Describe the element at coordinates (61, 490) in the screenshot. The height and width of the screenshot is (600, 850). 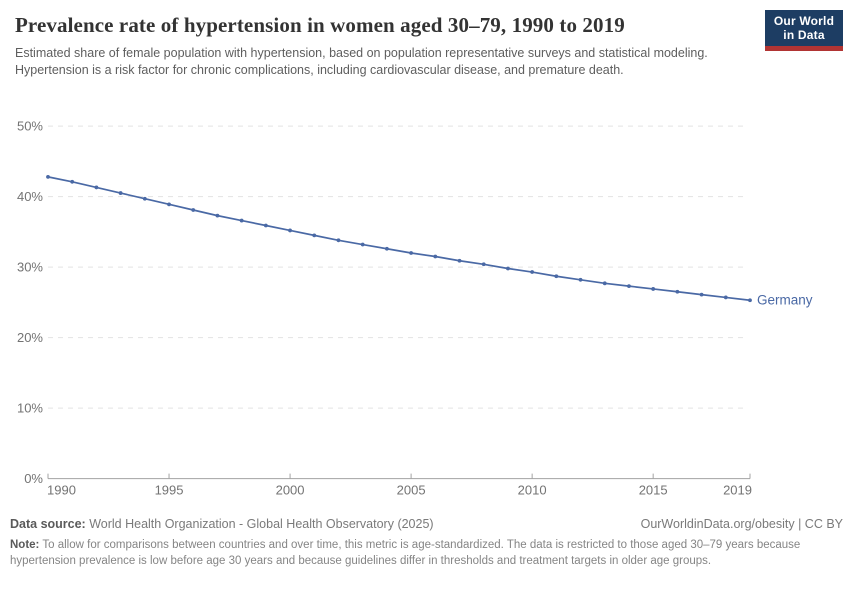
I see `x-axis-tick-label: 1990` at that location.